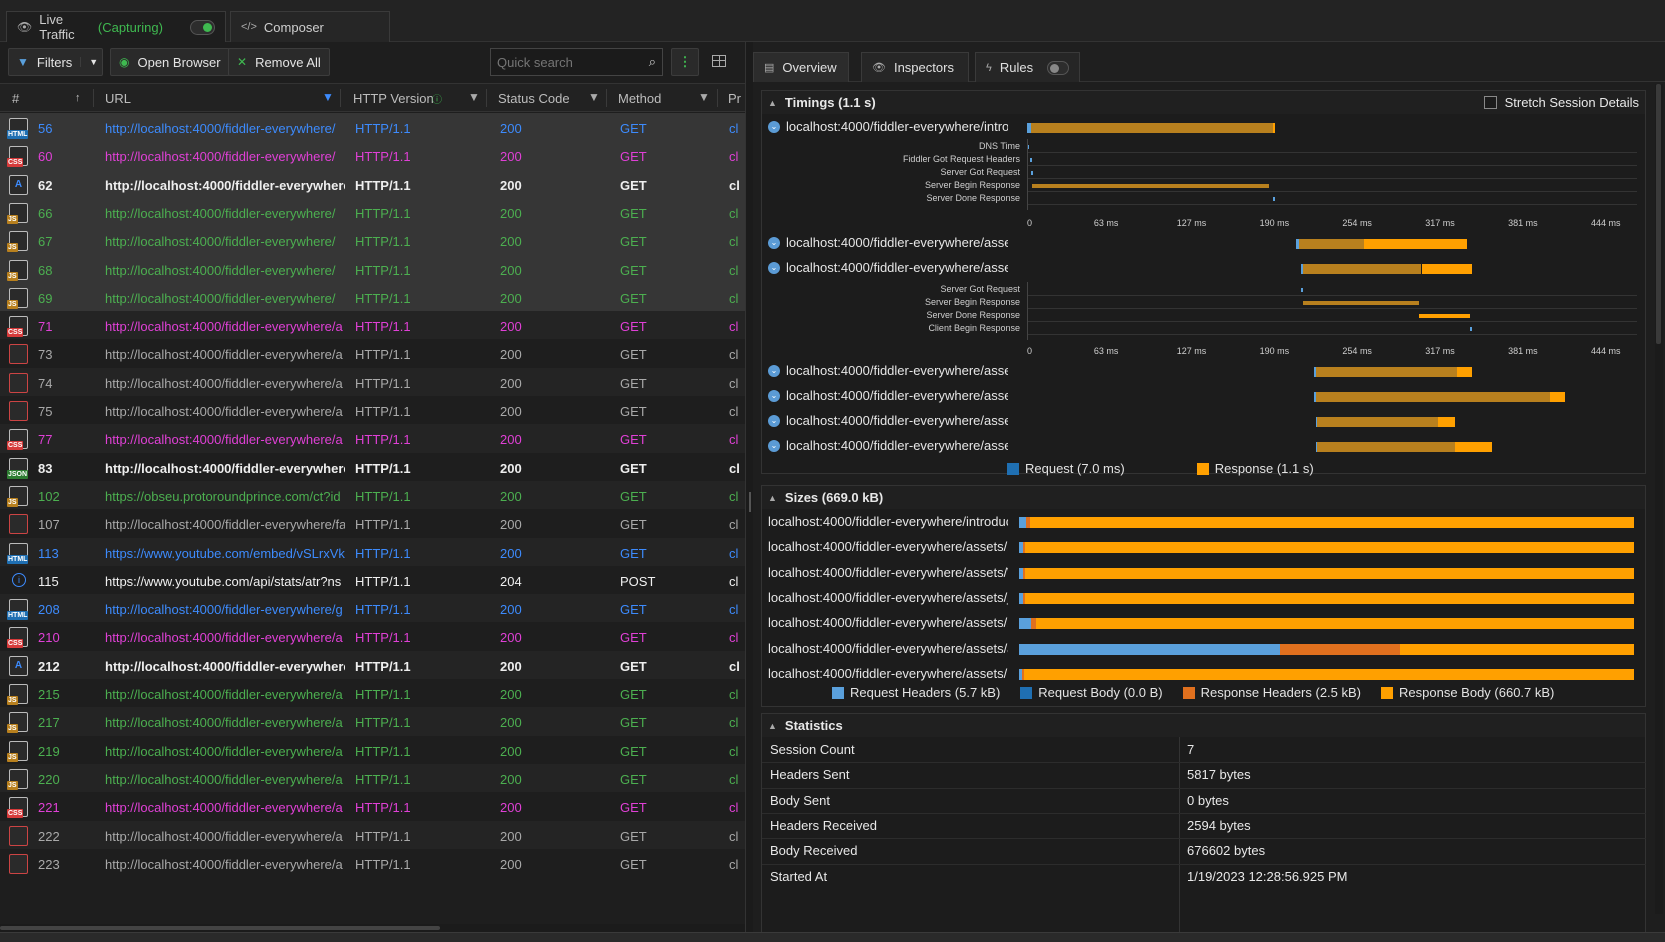  I want to click on col-header-status: Status Code, so click(534, 98).